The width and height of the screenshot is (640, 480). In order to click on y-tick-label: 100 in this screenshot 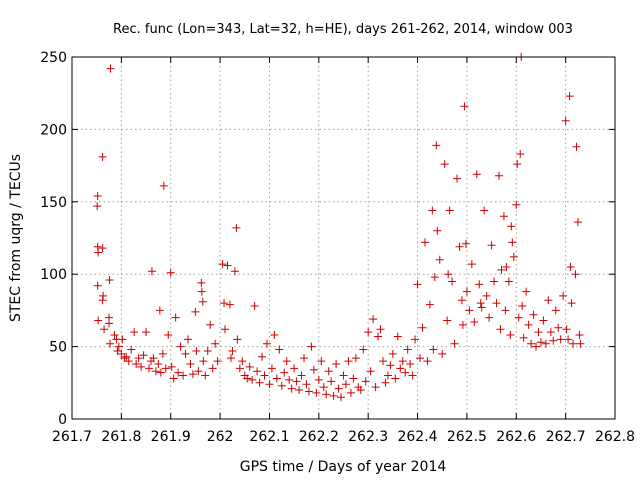, I will do `click(53, 275)`.